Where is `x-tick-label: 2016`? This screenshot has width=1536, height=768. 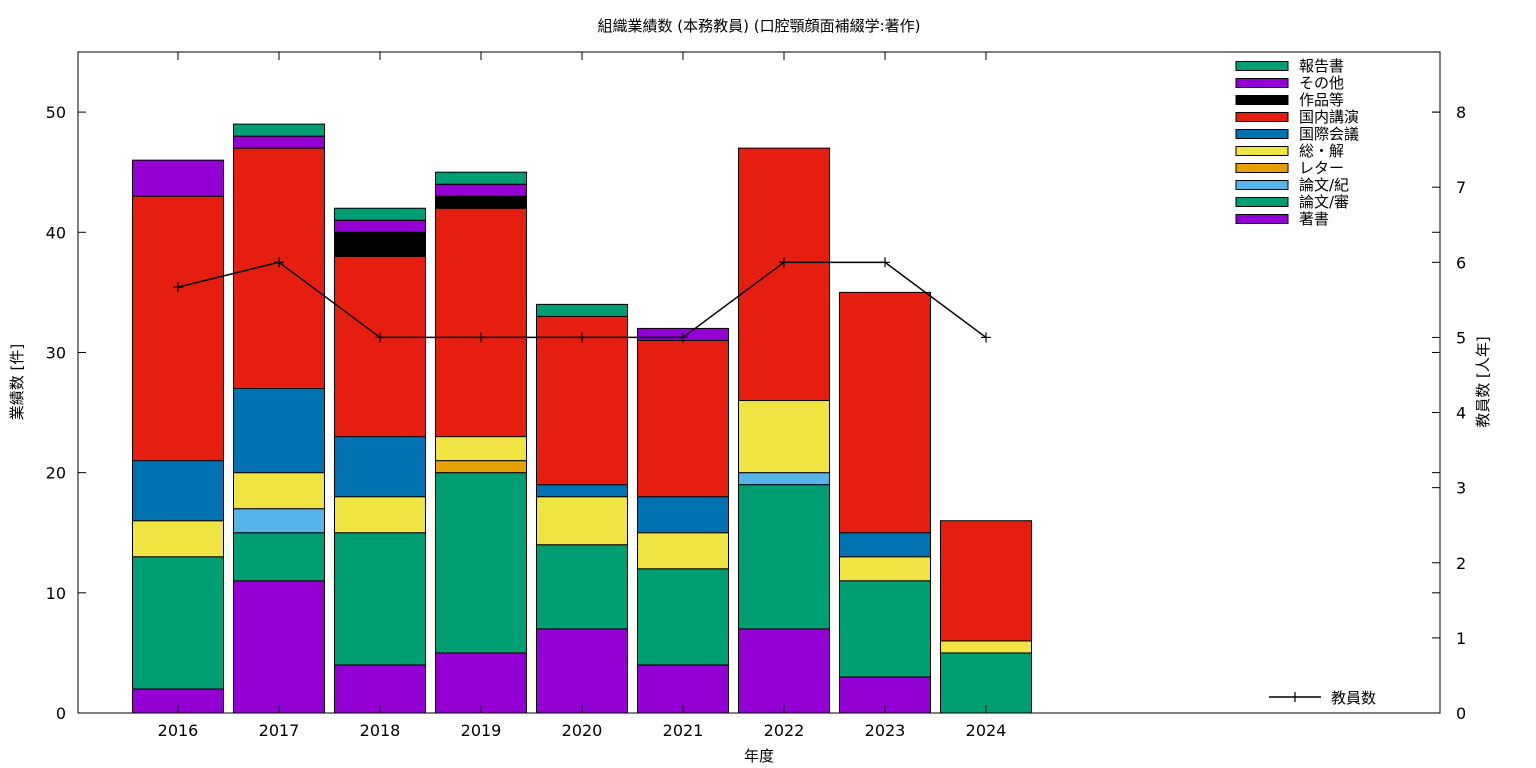 x-tick-label: 2016 is located at coordinates (178, 730).